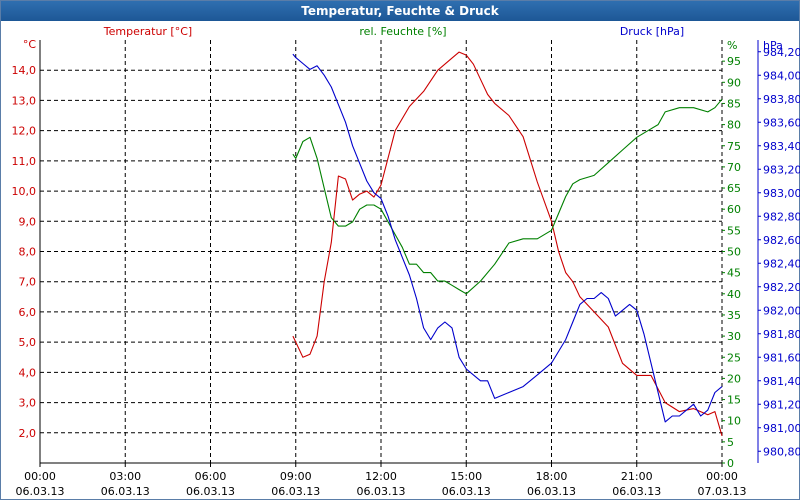 The height and width of the screenshot is (500, 800). What do you see at coordinates (781, 75) in the screenshot?
I see `press-tick-label: 984,00` at bounding box center [781, 75].